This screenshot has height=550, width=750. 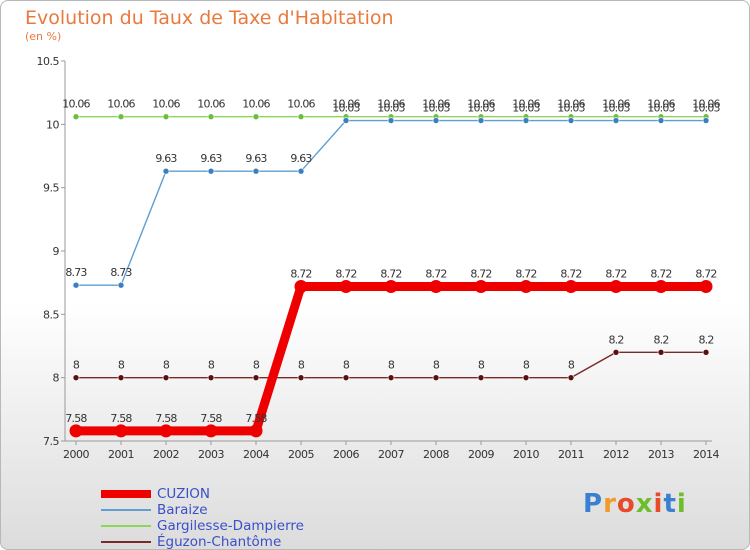 What do you see at coordinates (182, 510) in the screenshot?
I see `legend-label: Baraize` at bounding box center [182, 510].